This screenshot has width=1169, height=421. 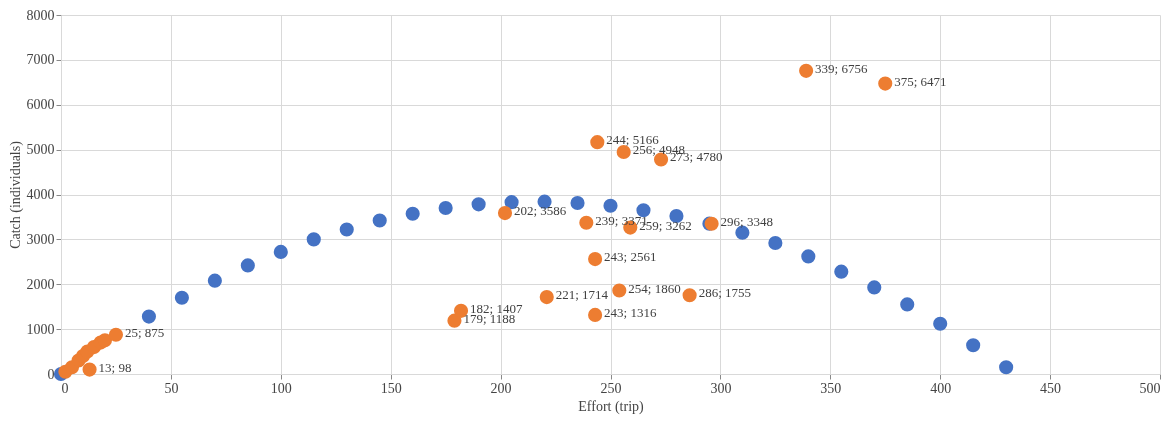 What do you see at coordinates (496, 308) in the screenshot?
I see `data-label: 182; 1407` at bounding box center [496, 308].